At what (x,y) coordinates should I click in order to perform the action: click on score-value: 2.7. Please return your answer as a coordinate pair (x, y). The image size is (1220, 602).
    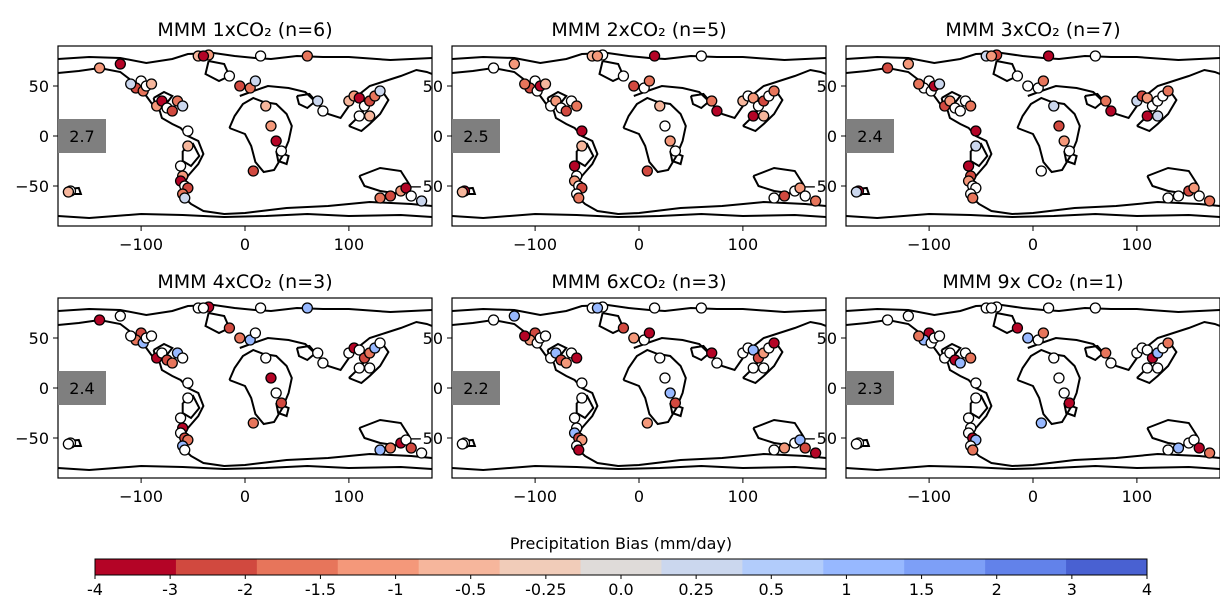
    Looking at the image, I should click on (81, 136).